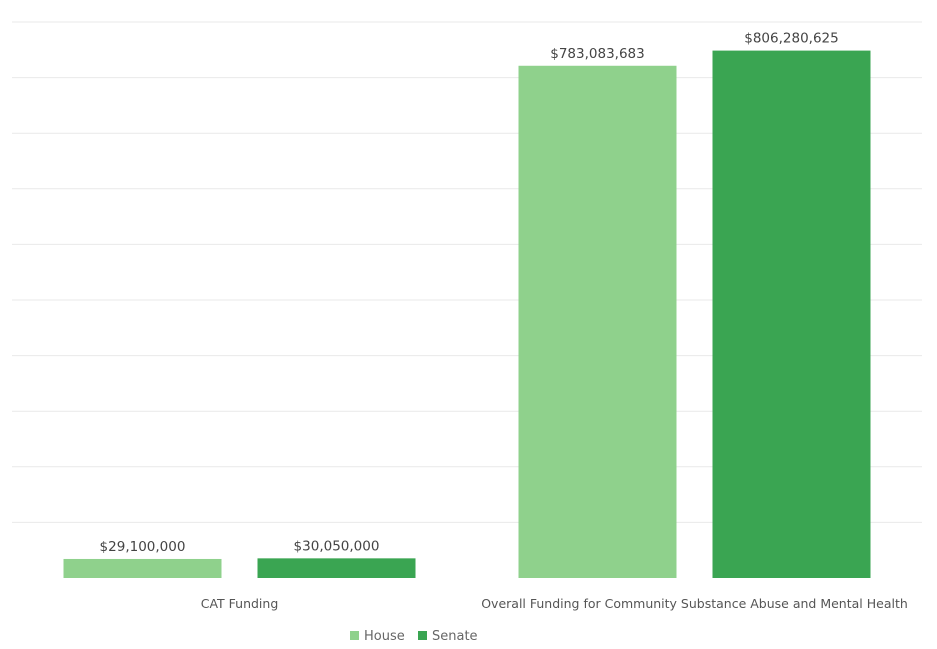  Describe the element at coordinates (337, 546) in the screenshot. I see `data-label-senate-0: $30,050,000` at that location.